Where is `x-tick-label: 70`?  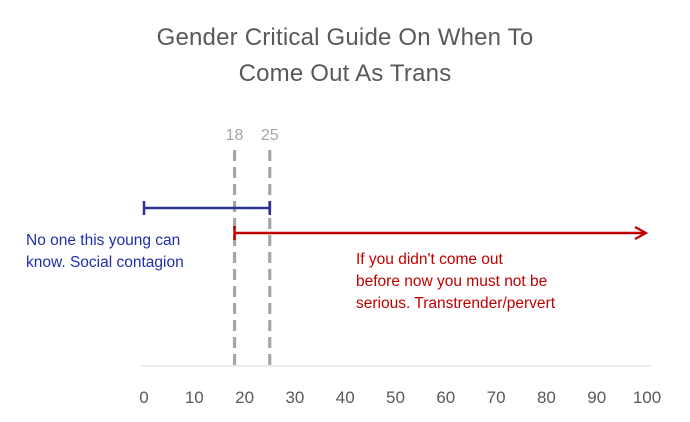
x-tick-label: 70 is located at coordinates (496, 397).